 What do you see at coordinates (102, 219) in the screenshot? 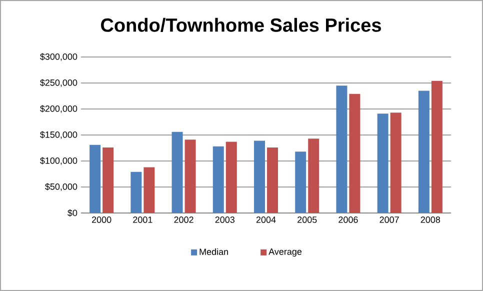
I see `x-tick-label: 2000` at bounding box center [102, 219].